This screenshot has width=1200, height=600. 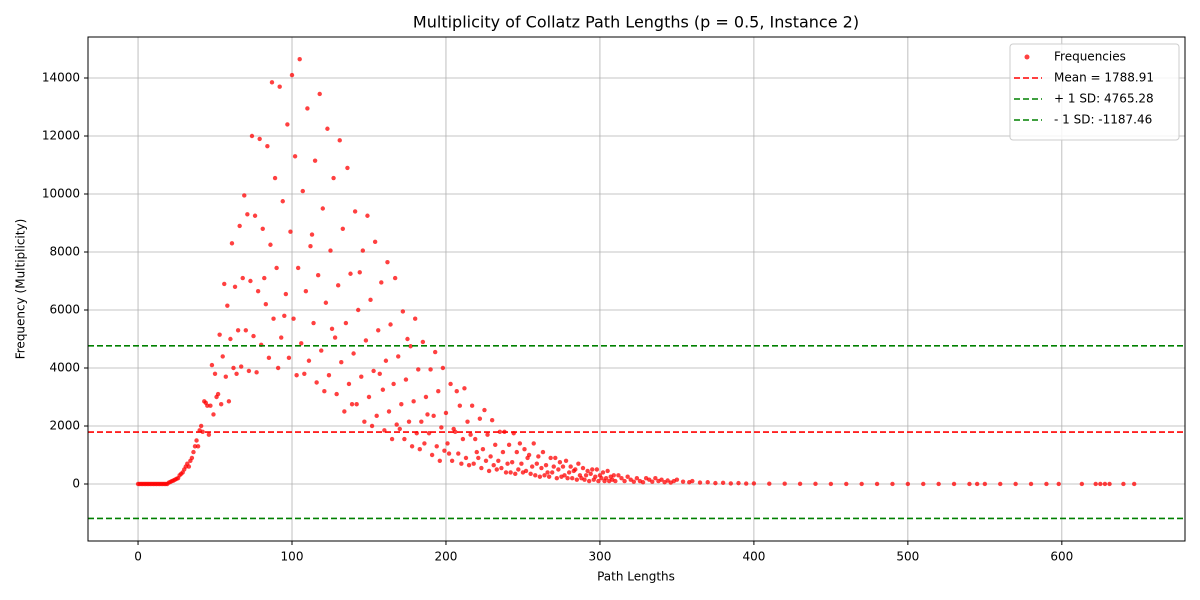 I want to click on legend-label: - 1 SD: -1187.46, so click(x=1103, y=120).